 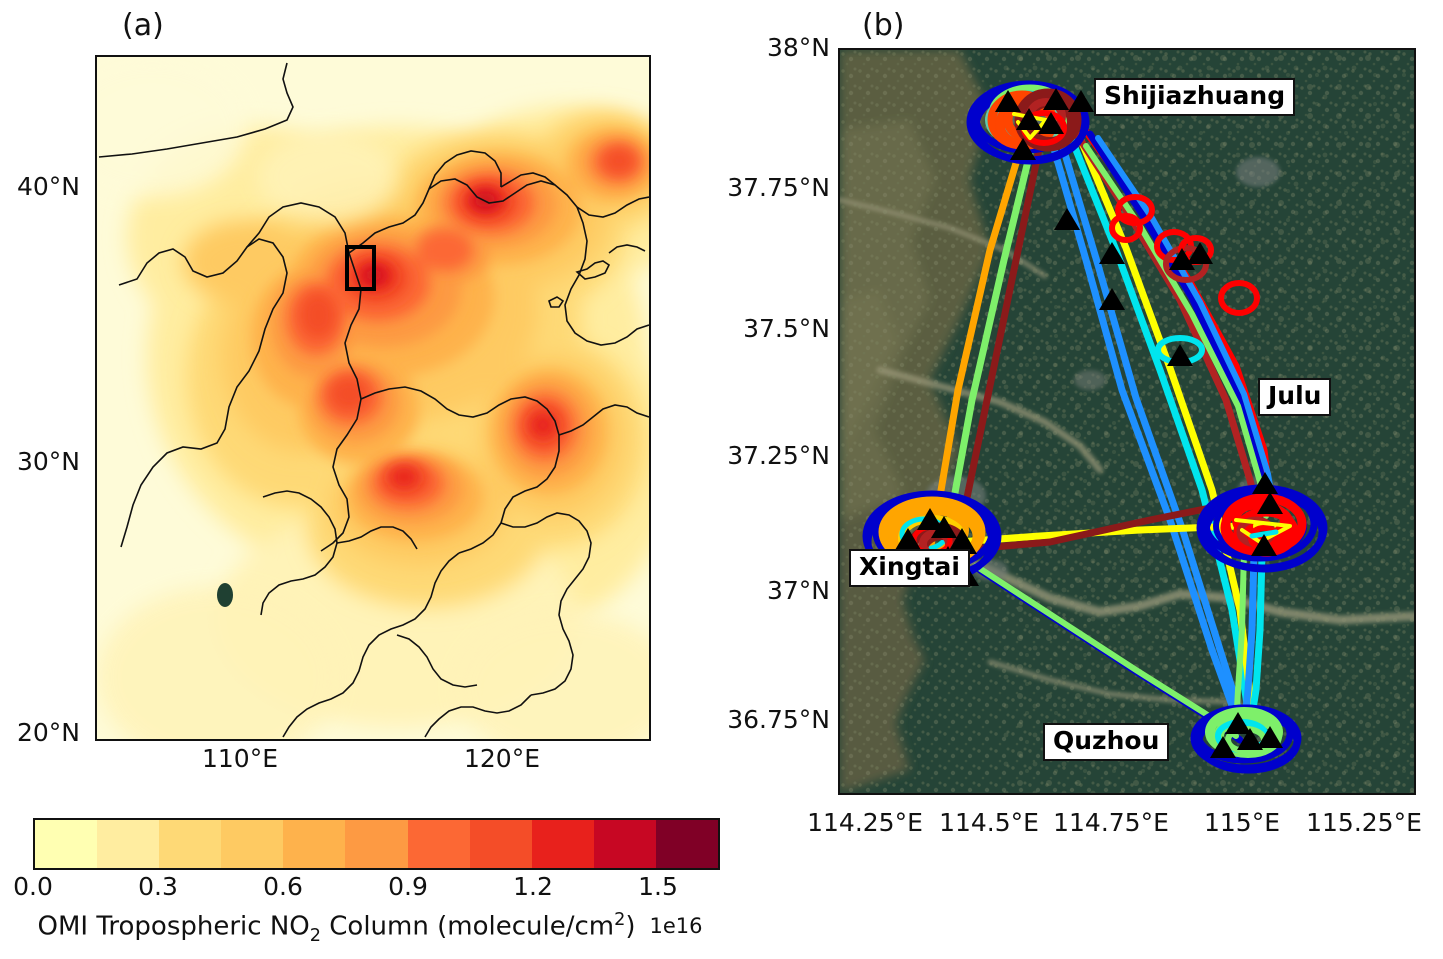 I want to click on panel-a-label: (a), so click(x=143, y=25).